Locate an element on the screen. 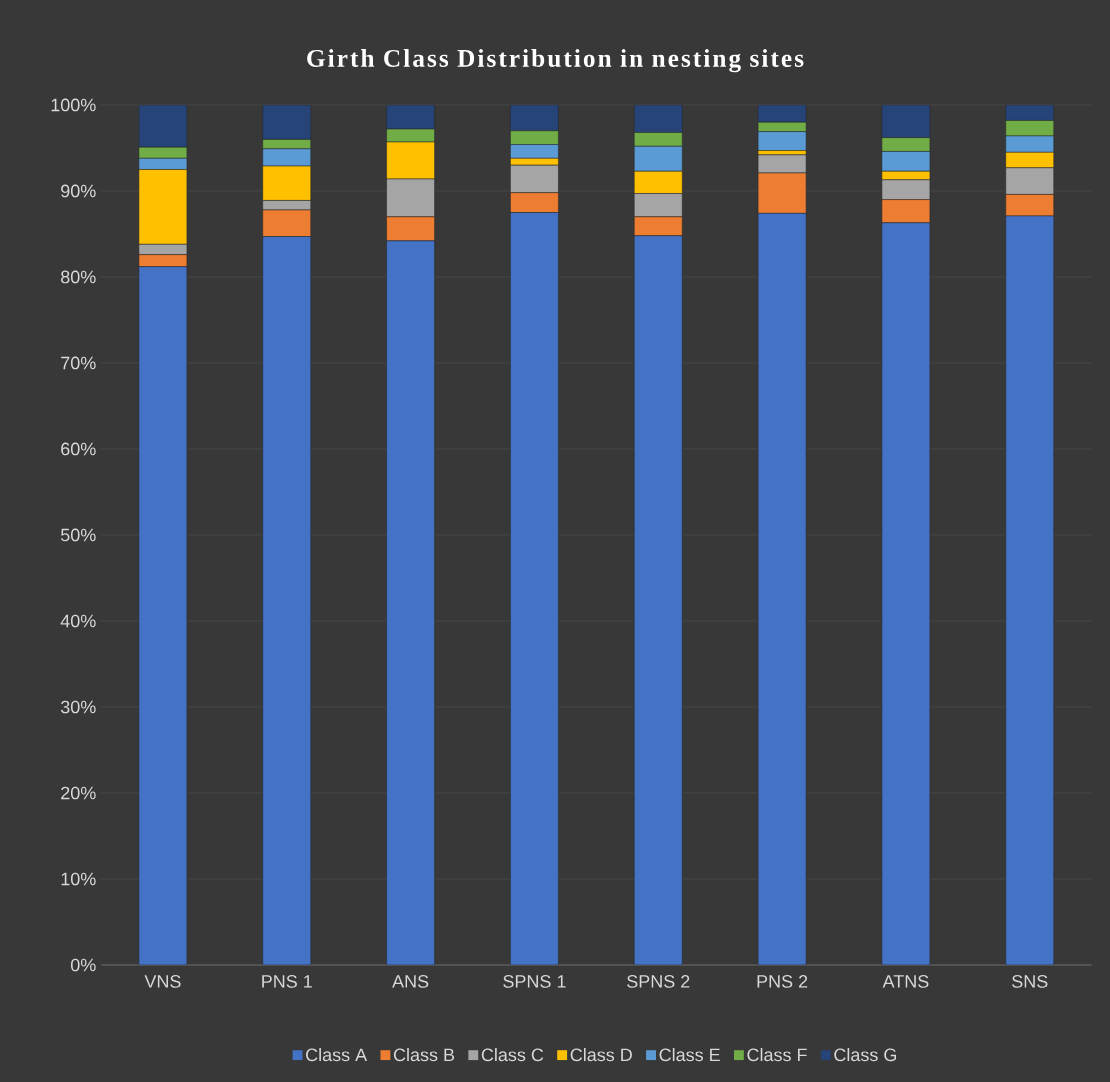 Image resolution: width=1110 pixels, height=1082 pixels. legend-label: Class A is located at coordinates (337, 1054).